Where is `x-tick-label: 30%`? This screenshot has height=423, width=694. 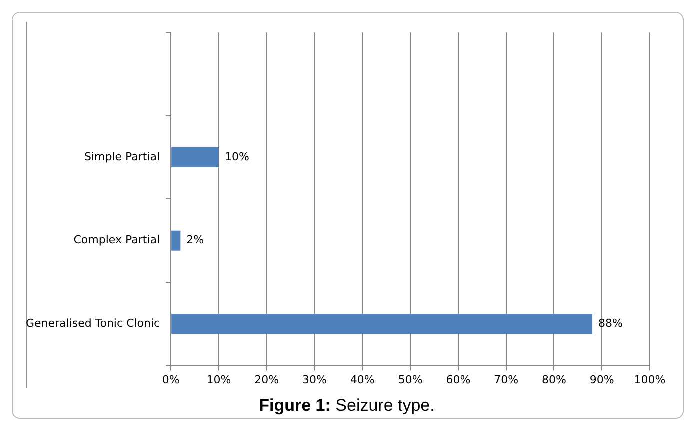 x-tick-label: 30% is located at coordinates (314, 379).